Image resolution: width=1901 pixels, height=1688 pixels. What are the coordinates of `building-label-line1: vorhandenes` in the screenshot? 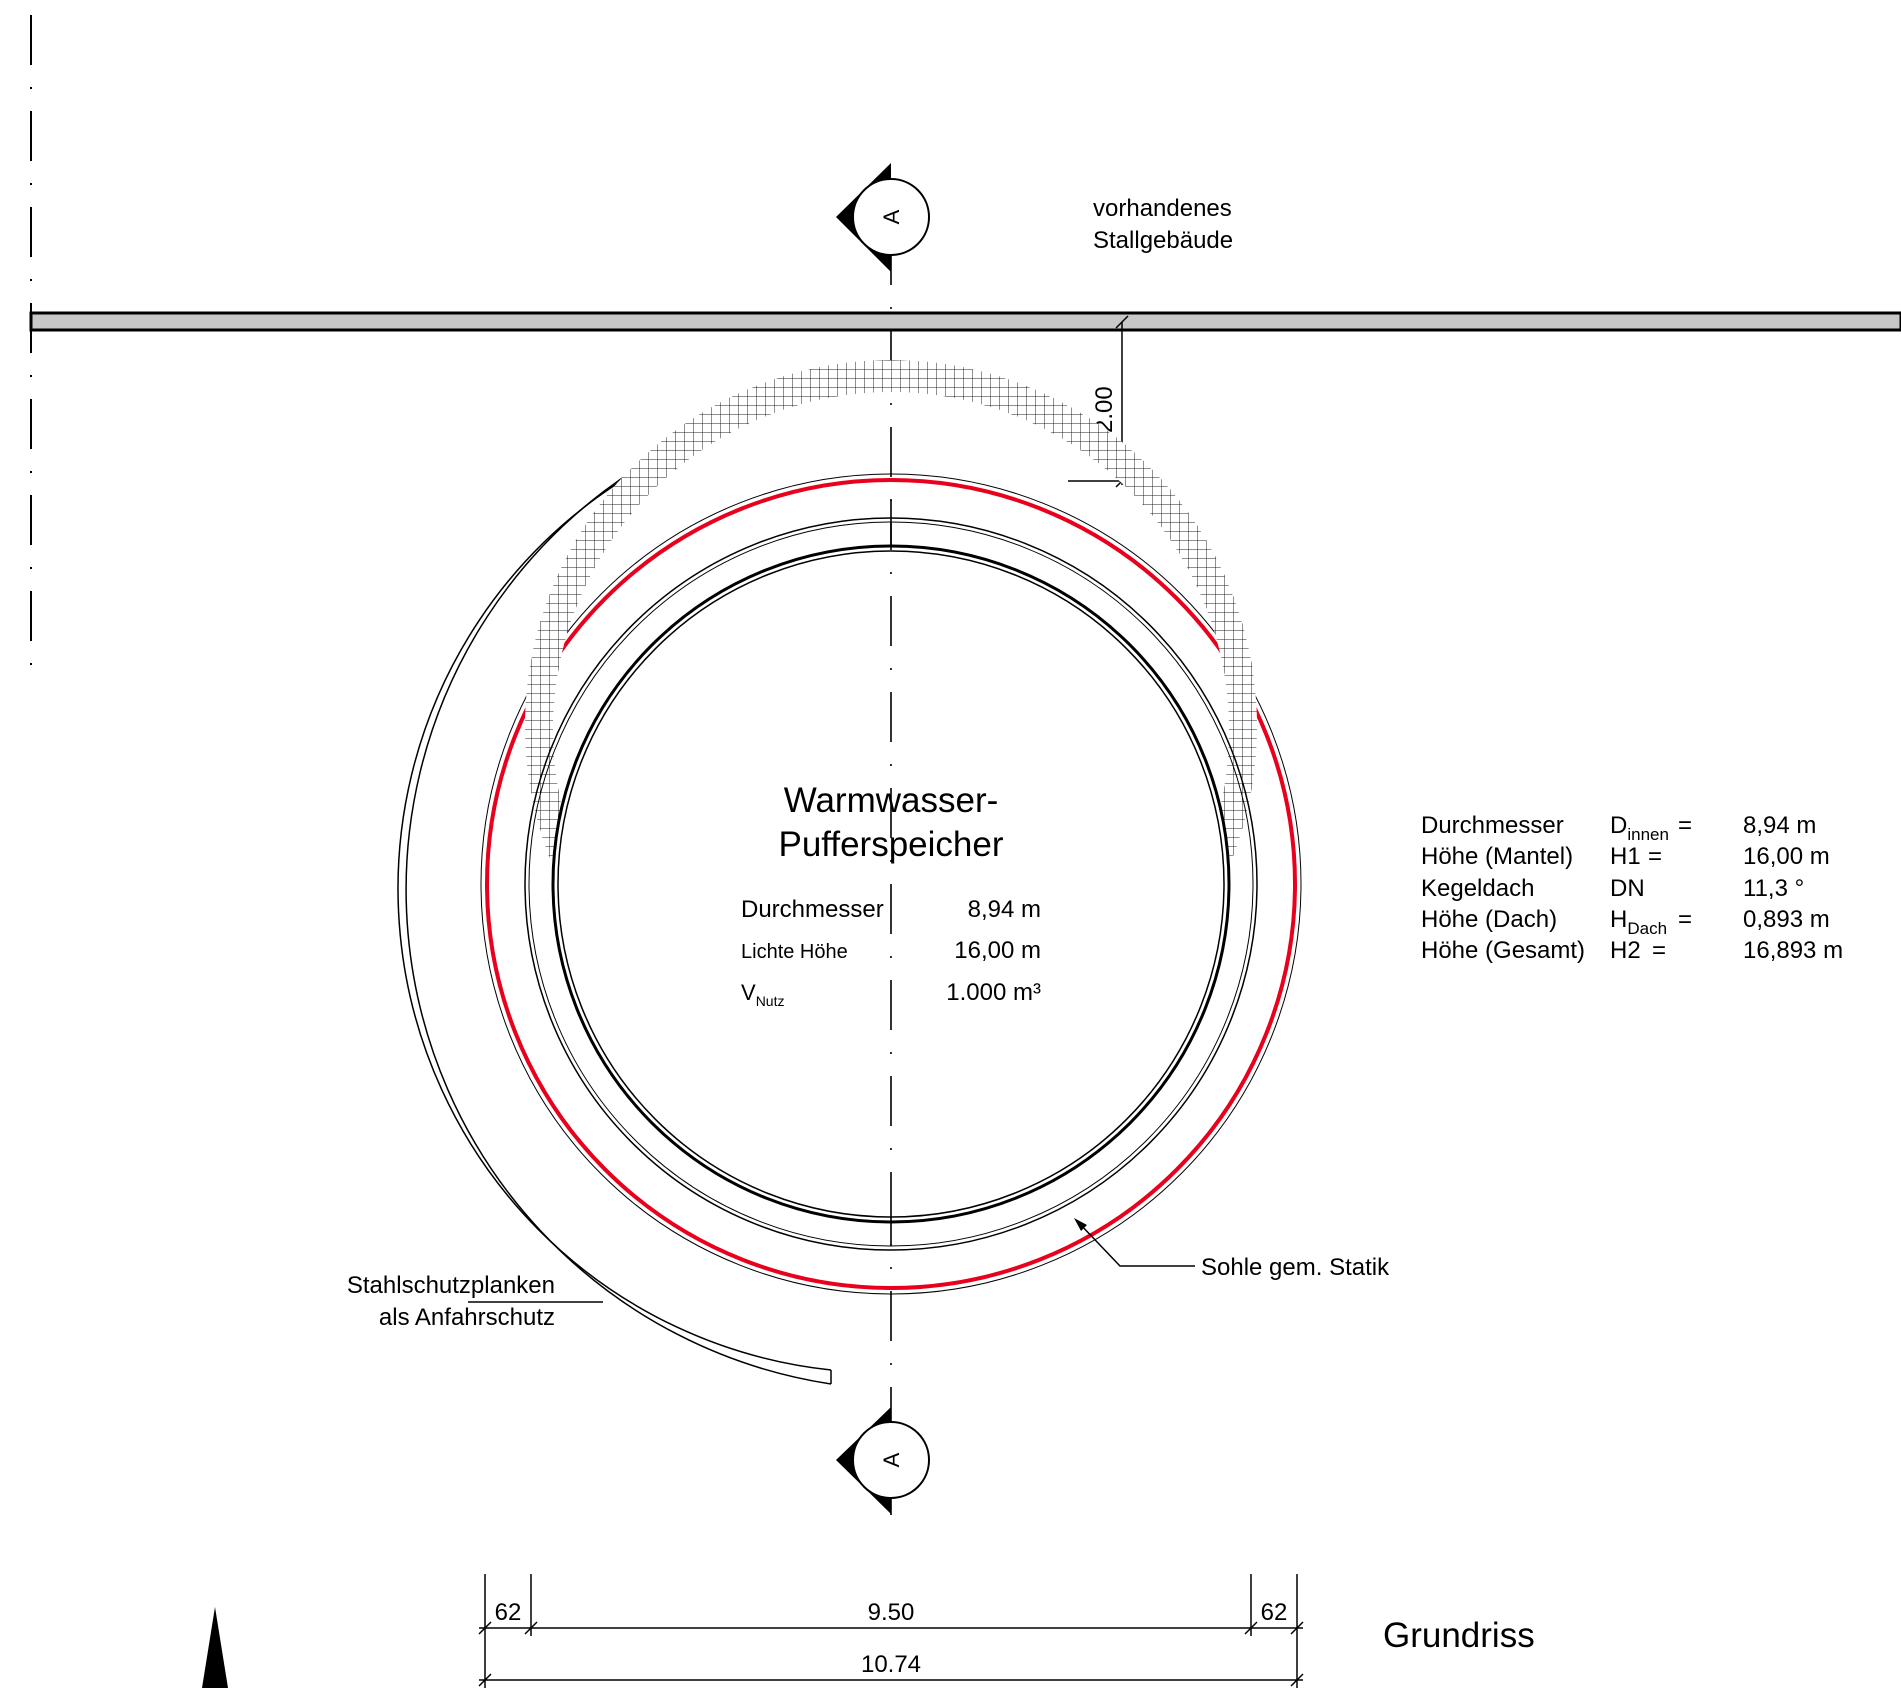 It's located at (1162, 208).